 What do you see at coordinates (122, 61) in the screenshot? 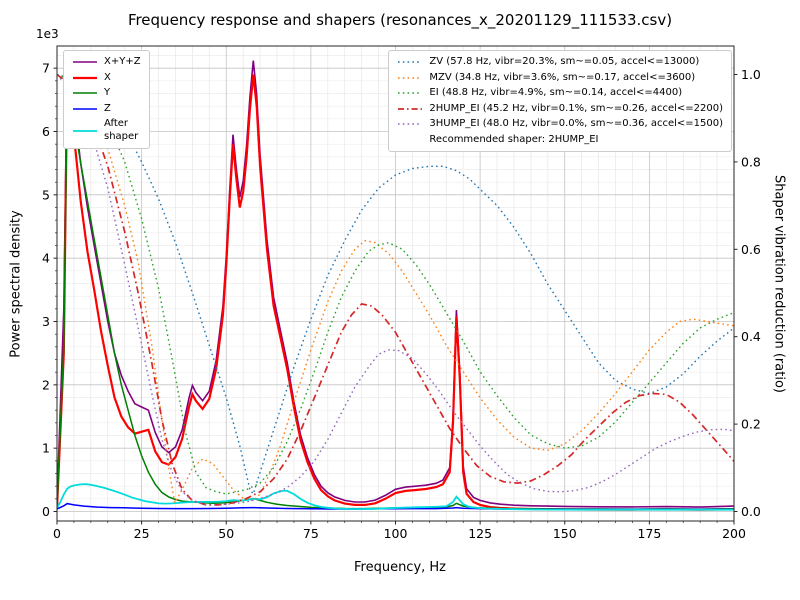
I see `legend-label-xyz: X+Y+Z` at bounding box center [122, 61].